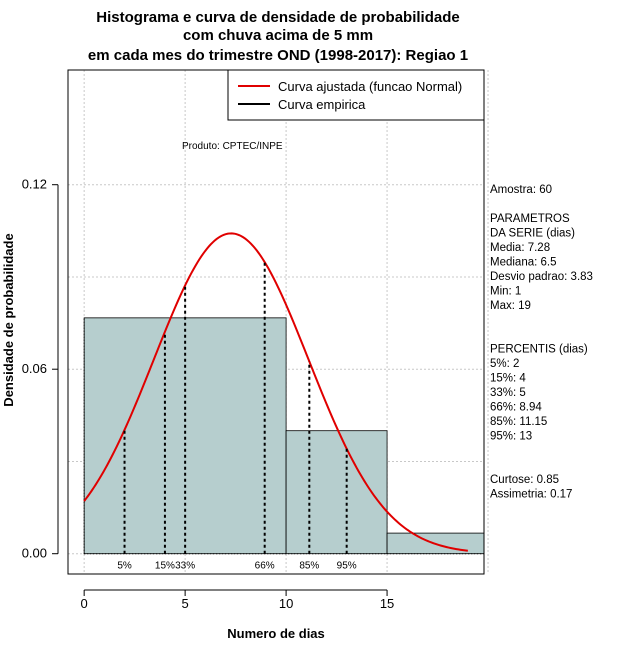 This screenshot has height=660, width=640. I want to click on title-line-2: com chuva acima de 5 mm, so click(278, 35).